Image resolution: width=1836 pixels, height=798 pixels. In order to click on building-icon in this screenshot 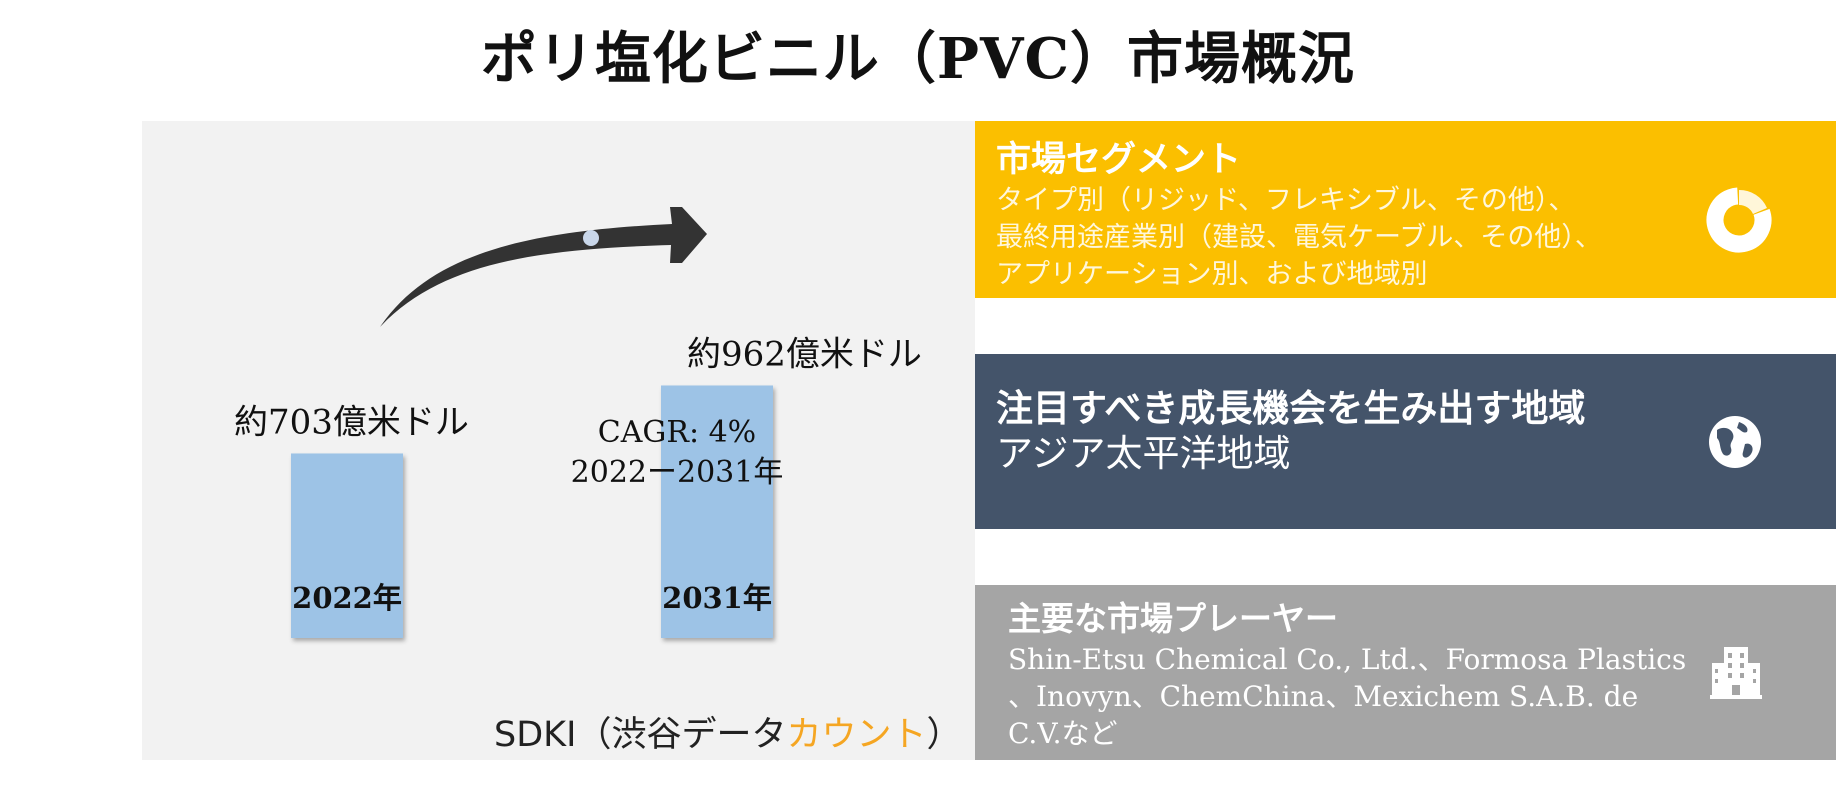, I will do `click(1736, 673)`.